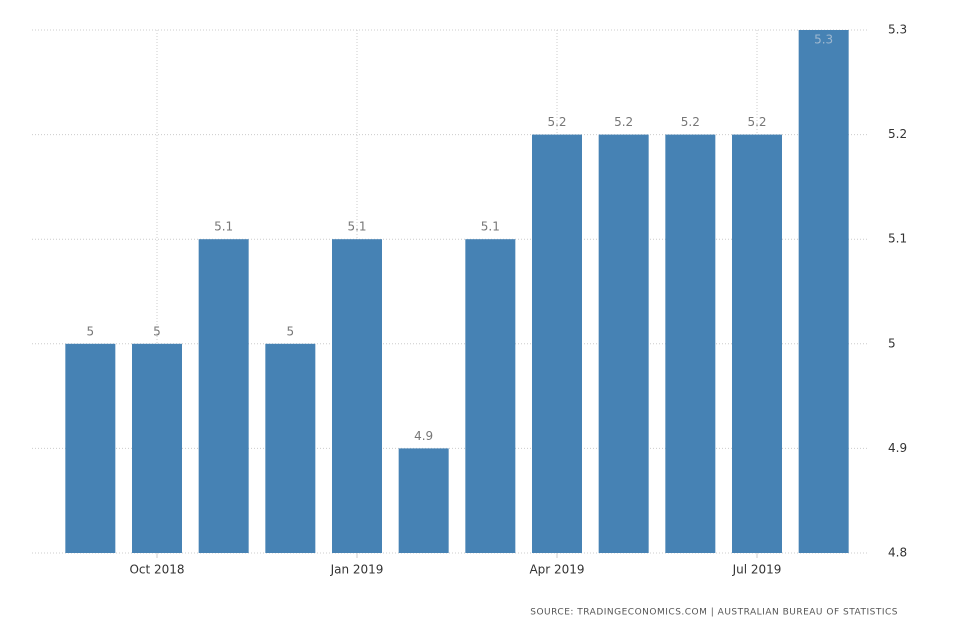  Describe the element at coordinates (823, 40) in the screenshot. I see `value-label: 5.3` at that location.